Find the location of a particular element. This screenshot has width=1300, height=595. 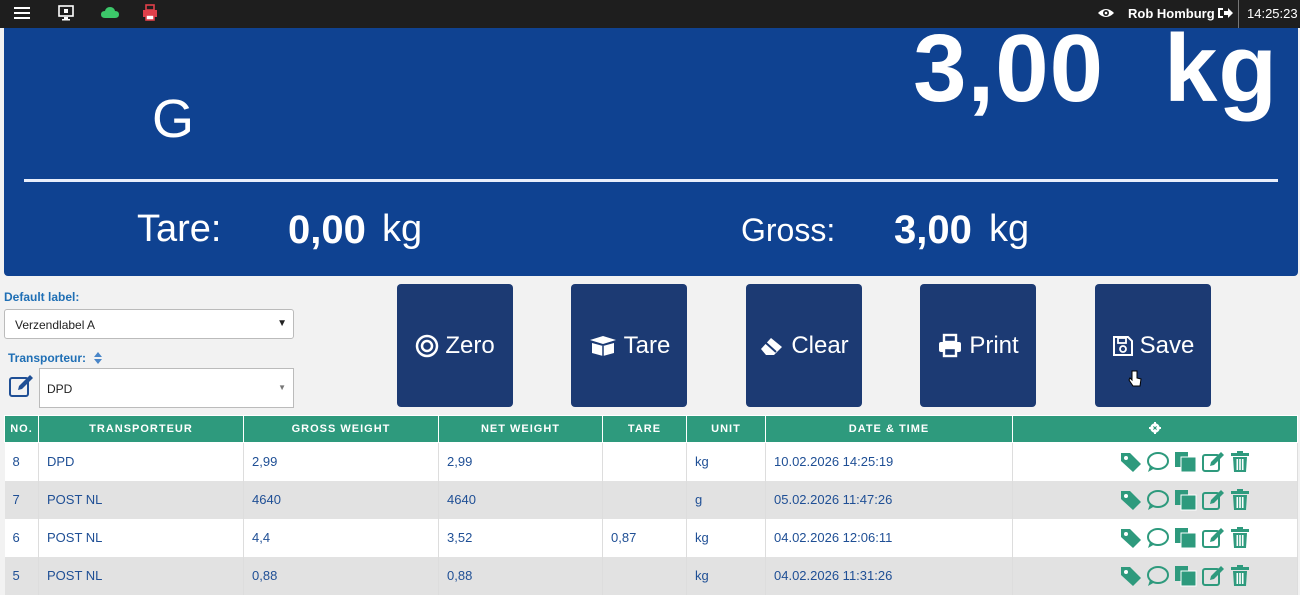

print-label: Print is located at coordinates (994, 345).